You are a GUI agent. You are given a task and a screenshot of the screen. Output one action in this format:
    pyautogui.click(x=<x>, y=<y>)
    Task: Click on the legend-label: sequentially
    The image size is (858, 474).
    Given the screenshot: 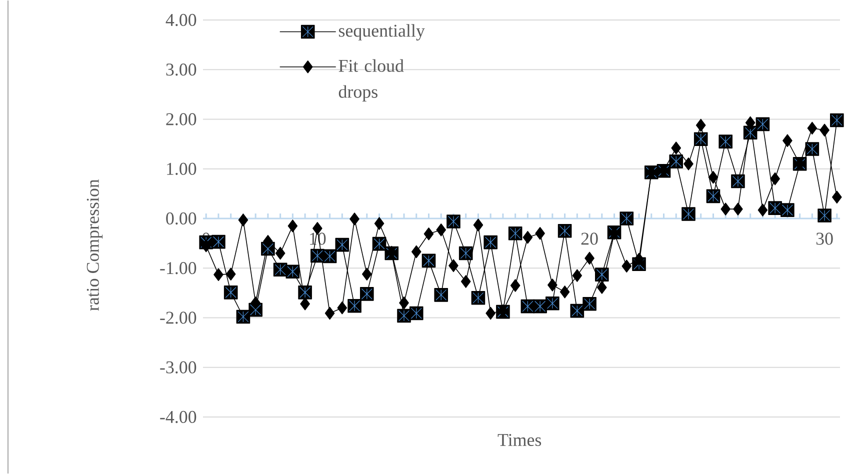 What is the action you would take?
    pyautogui.click(x=381, y=32)
    